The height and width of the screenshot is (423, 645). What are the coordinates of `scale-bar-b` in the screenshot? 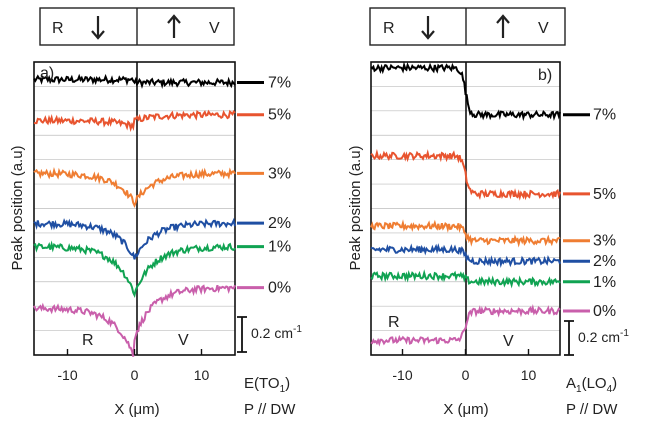 It's located at (569, 338).